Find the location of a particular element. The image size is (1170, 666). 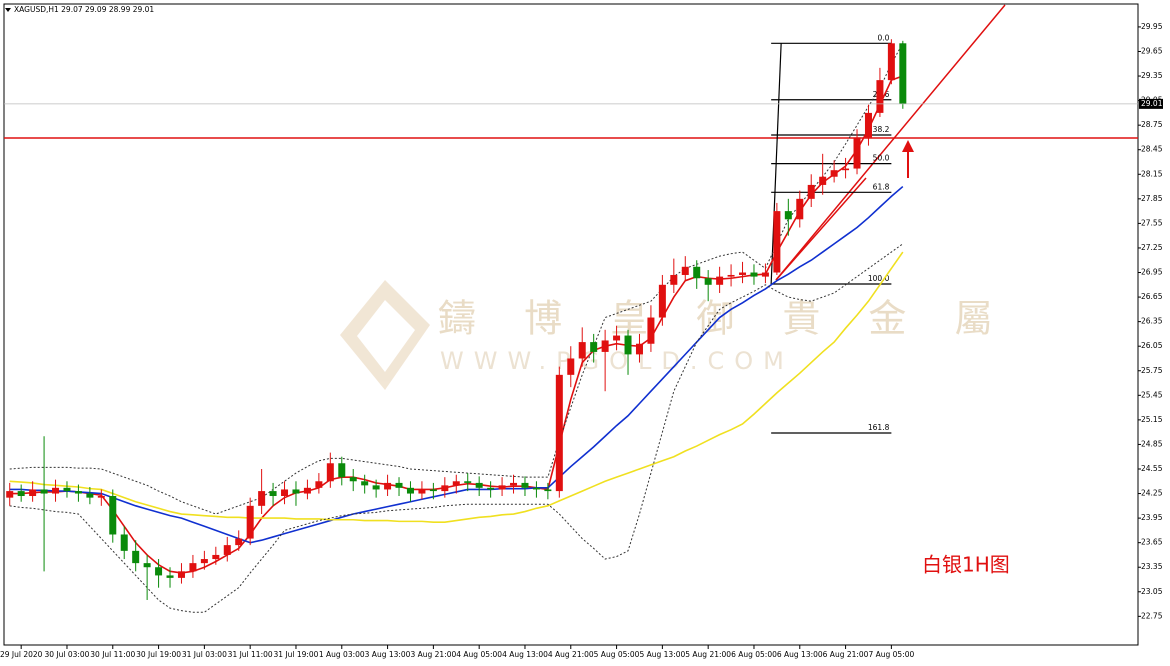

x-tick-label: 6 Aug 21:00 is located at coordinates (846, 654).